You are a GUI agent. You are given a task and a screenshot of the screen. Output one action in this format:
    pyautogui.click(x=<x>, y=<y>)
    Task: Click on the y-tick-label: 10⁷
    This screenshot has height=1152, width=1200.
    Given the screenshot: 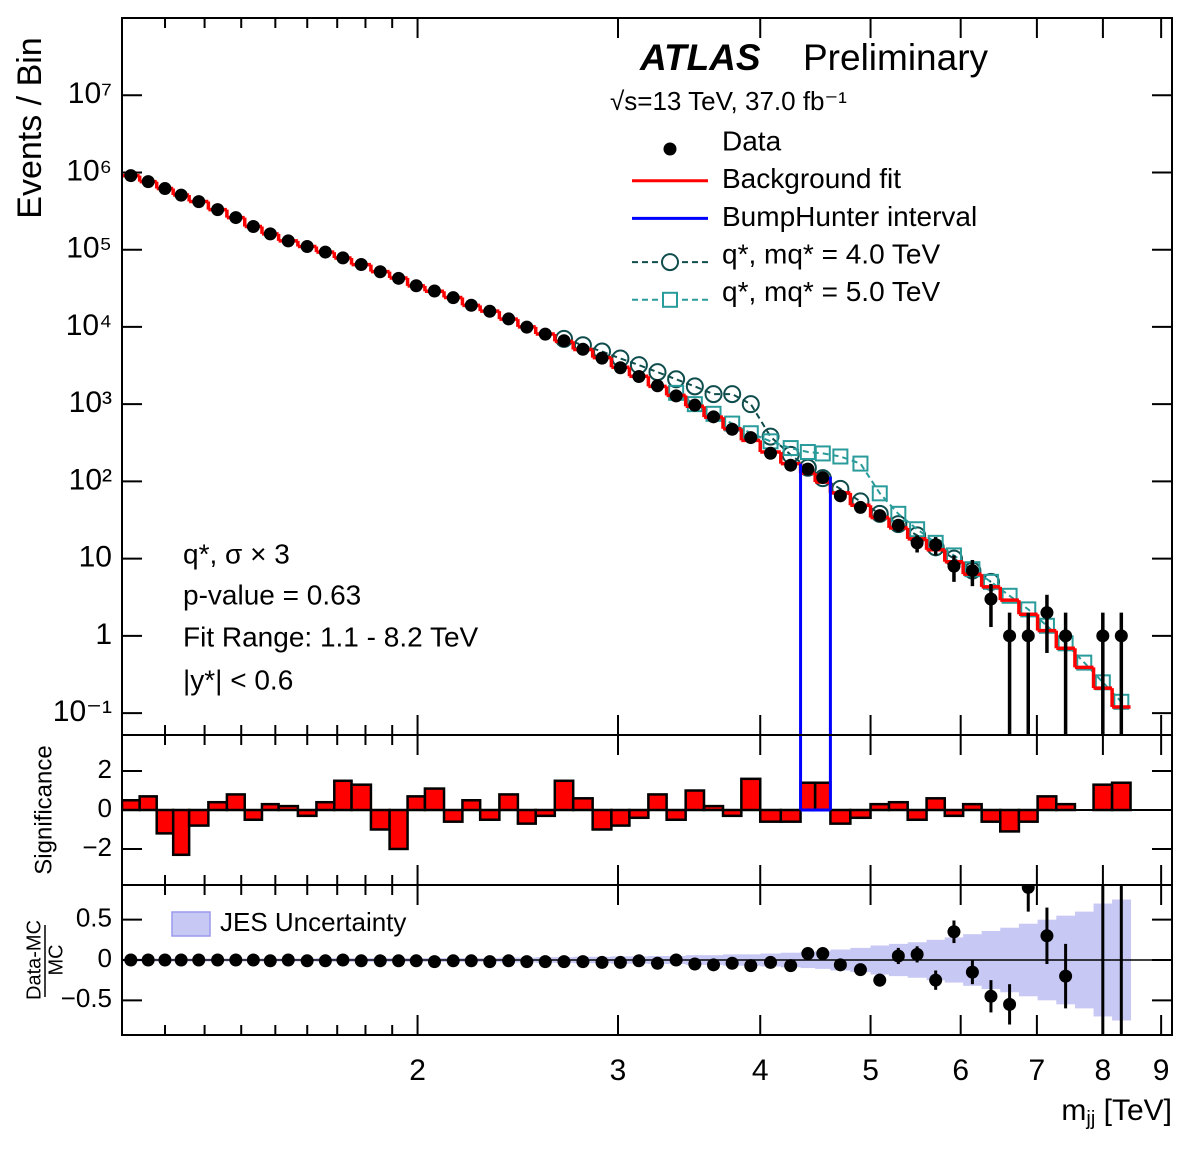 What is the action you would take?
    pyautogui.click(x=90, y=93)
    